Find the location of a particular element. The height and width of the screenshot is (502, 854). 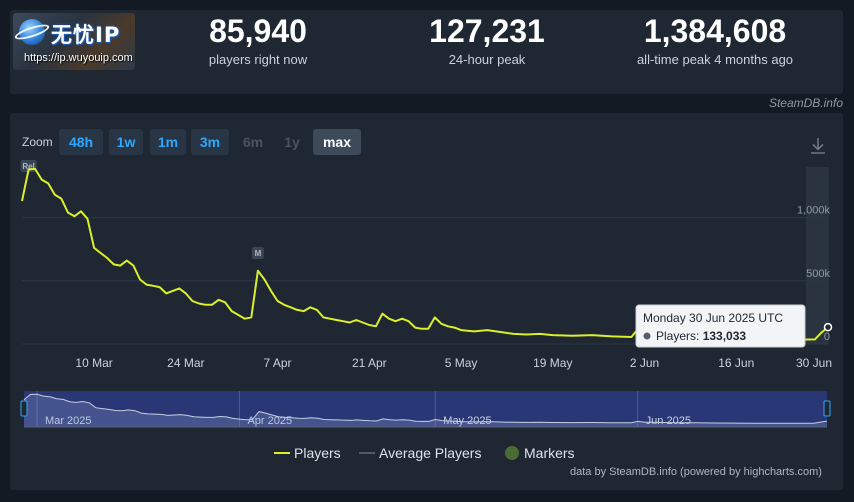

stat-value: 1,384,608 is located at coordinates (715, 31).